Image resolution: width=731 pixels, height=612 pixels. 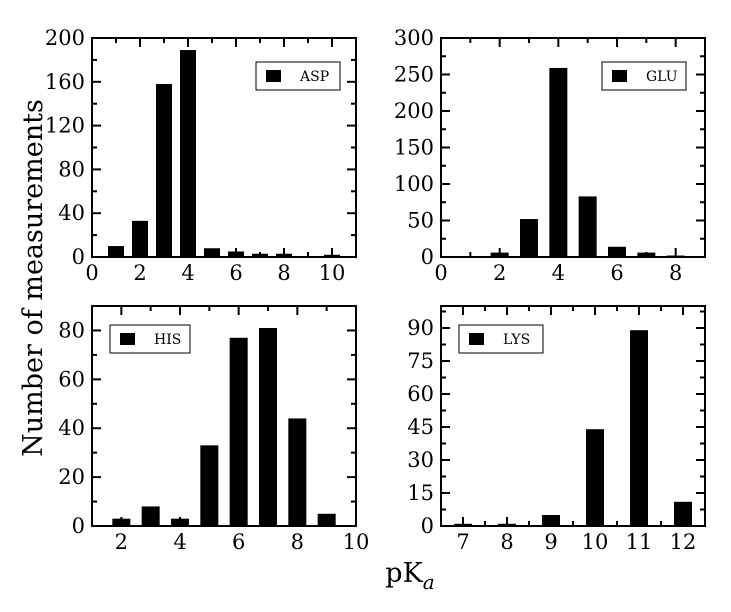 What do you see at coordinates (224, 416) in the screenshot?
I see `his-plot-frame` at bounding box center [224, 416].